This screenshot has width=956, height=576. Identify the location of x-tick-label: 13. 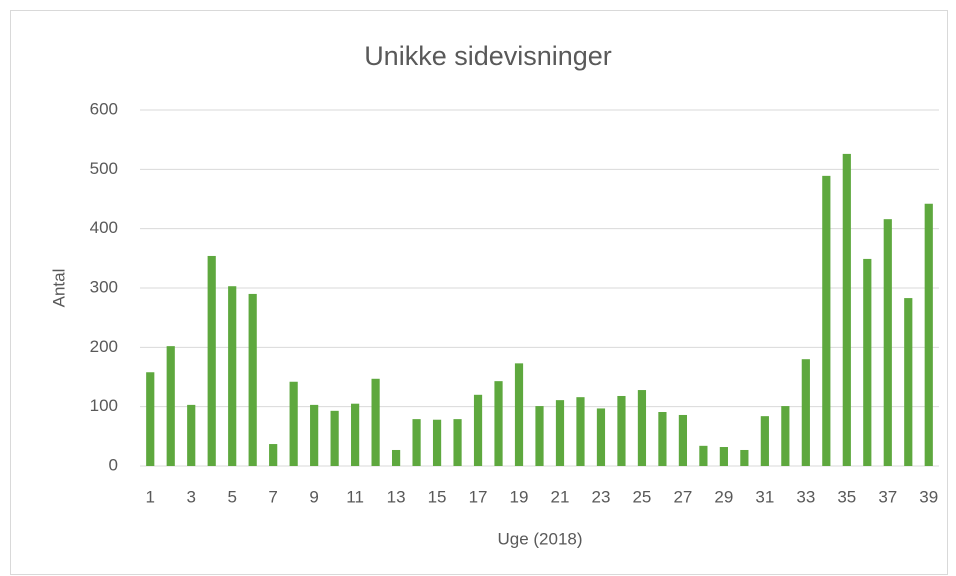
(396, 496).